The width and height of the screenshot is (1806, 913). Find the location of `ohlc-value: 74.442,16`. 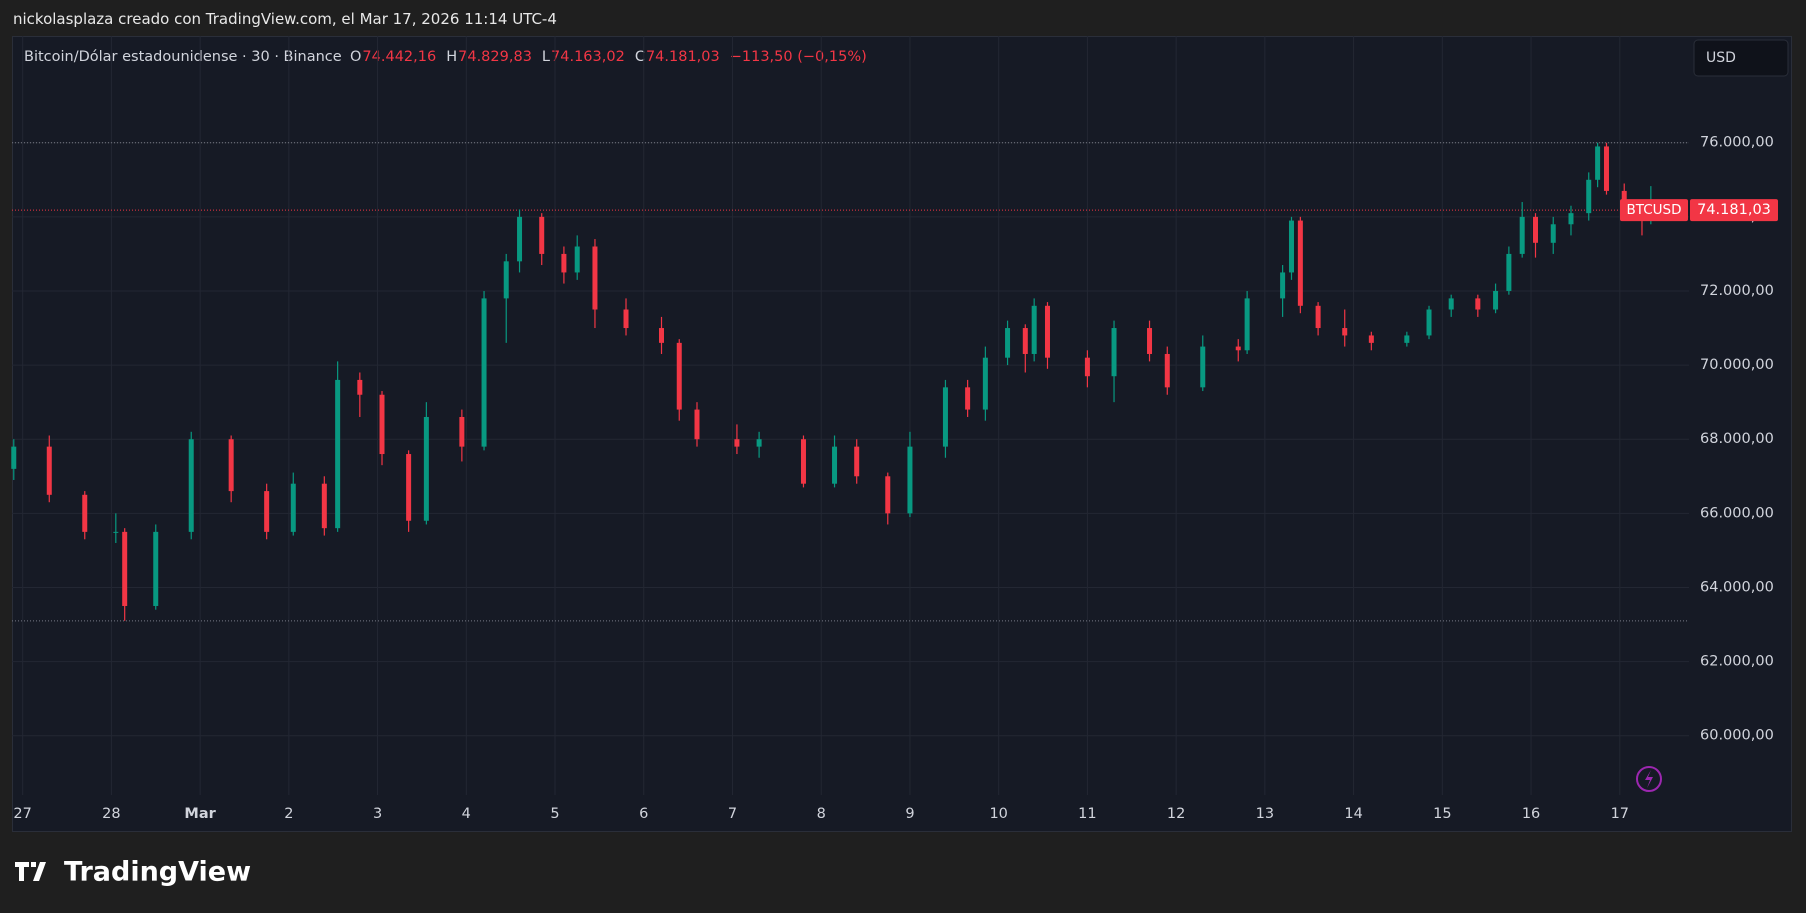

ohlc-value: 74.442,16 is located at coordinates (399, 57).